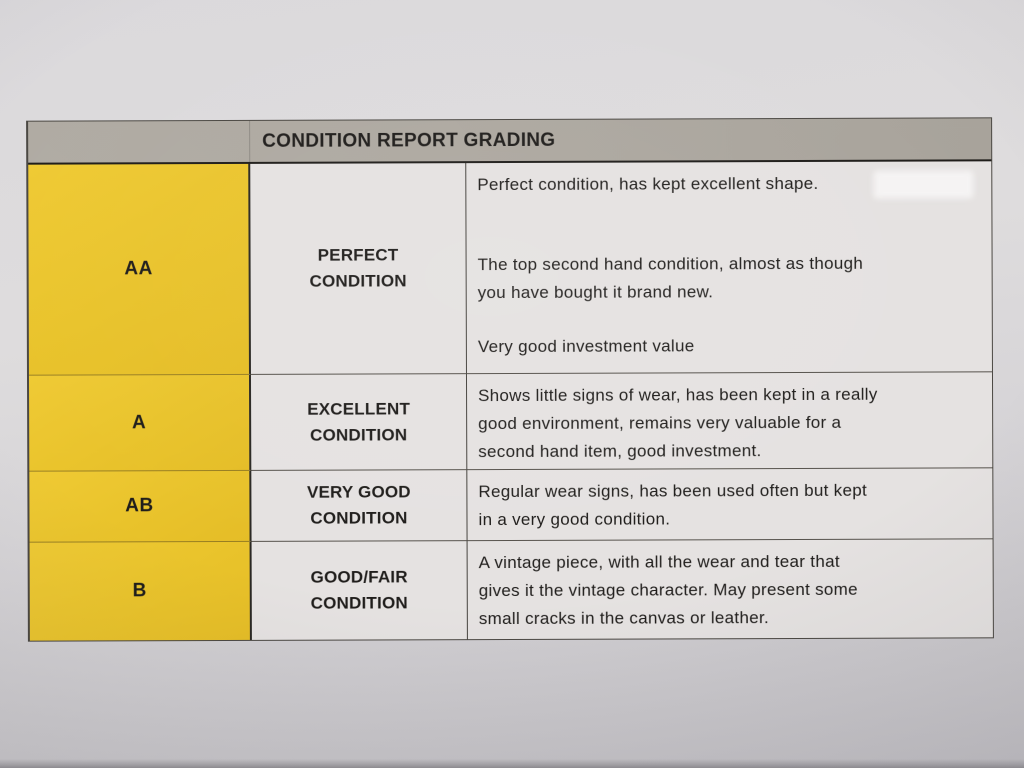  I want to click on description-line: small cracks in the canvas or leather., so click(624, 618).